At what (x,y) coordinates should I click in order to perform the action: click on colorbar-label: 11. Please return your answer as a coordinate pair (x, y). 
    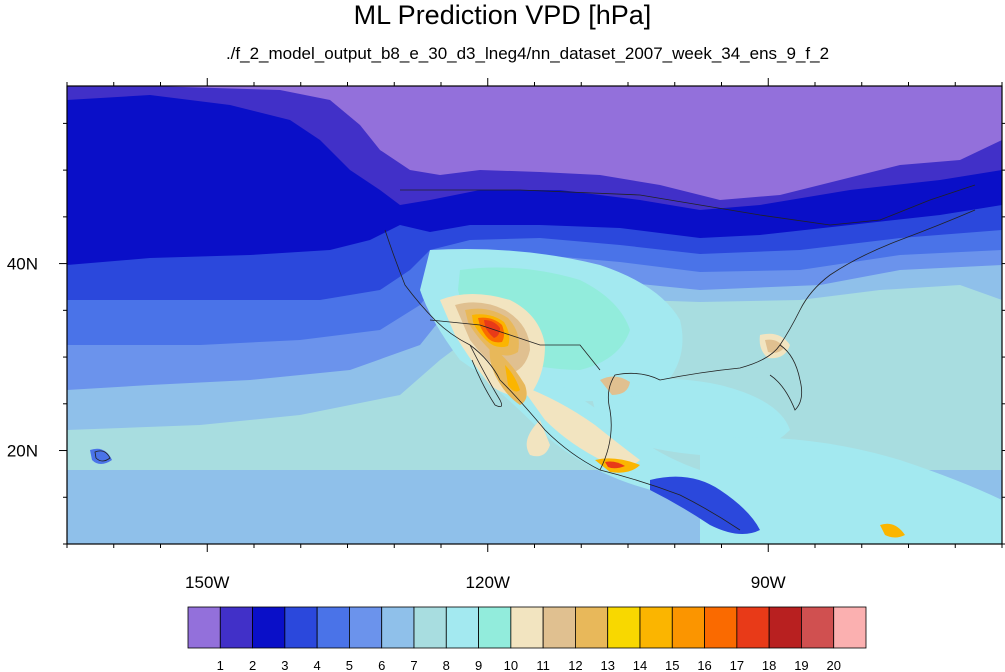
    Looking at the image, I should click on (543, 665).